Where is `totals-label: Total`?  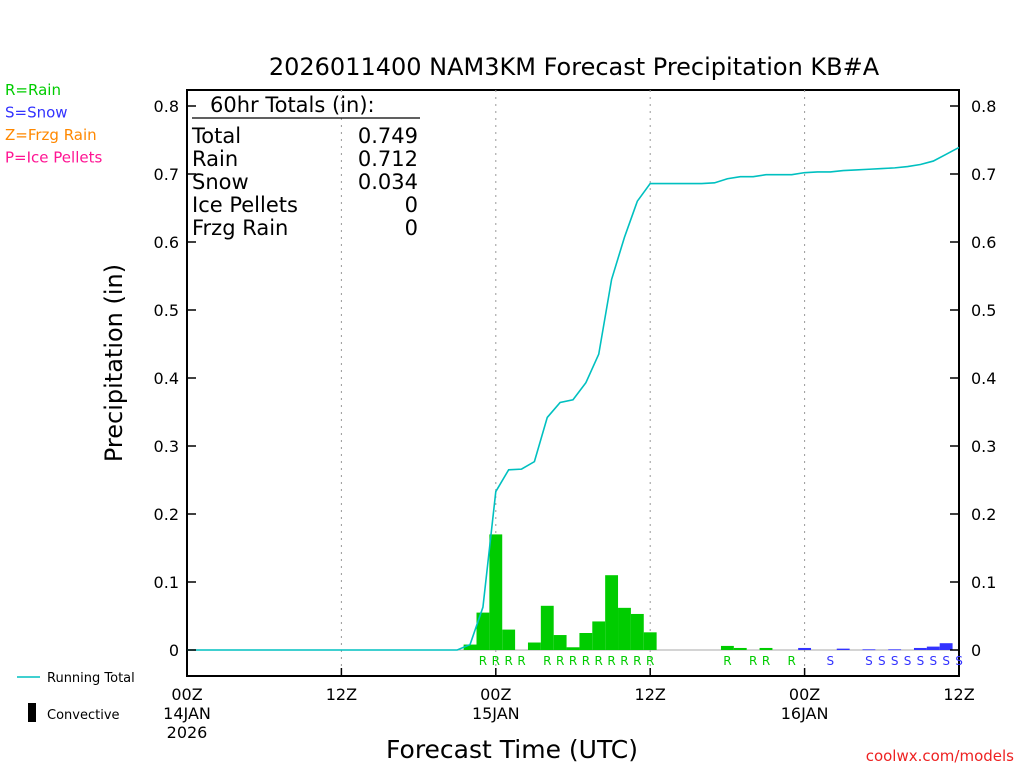 totals-label: Total is located at coordinates (216, 136).